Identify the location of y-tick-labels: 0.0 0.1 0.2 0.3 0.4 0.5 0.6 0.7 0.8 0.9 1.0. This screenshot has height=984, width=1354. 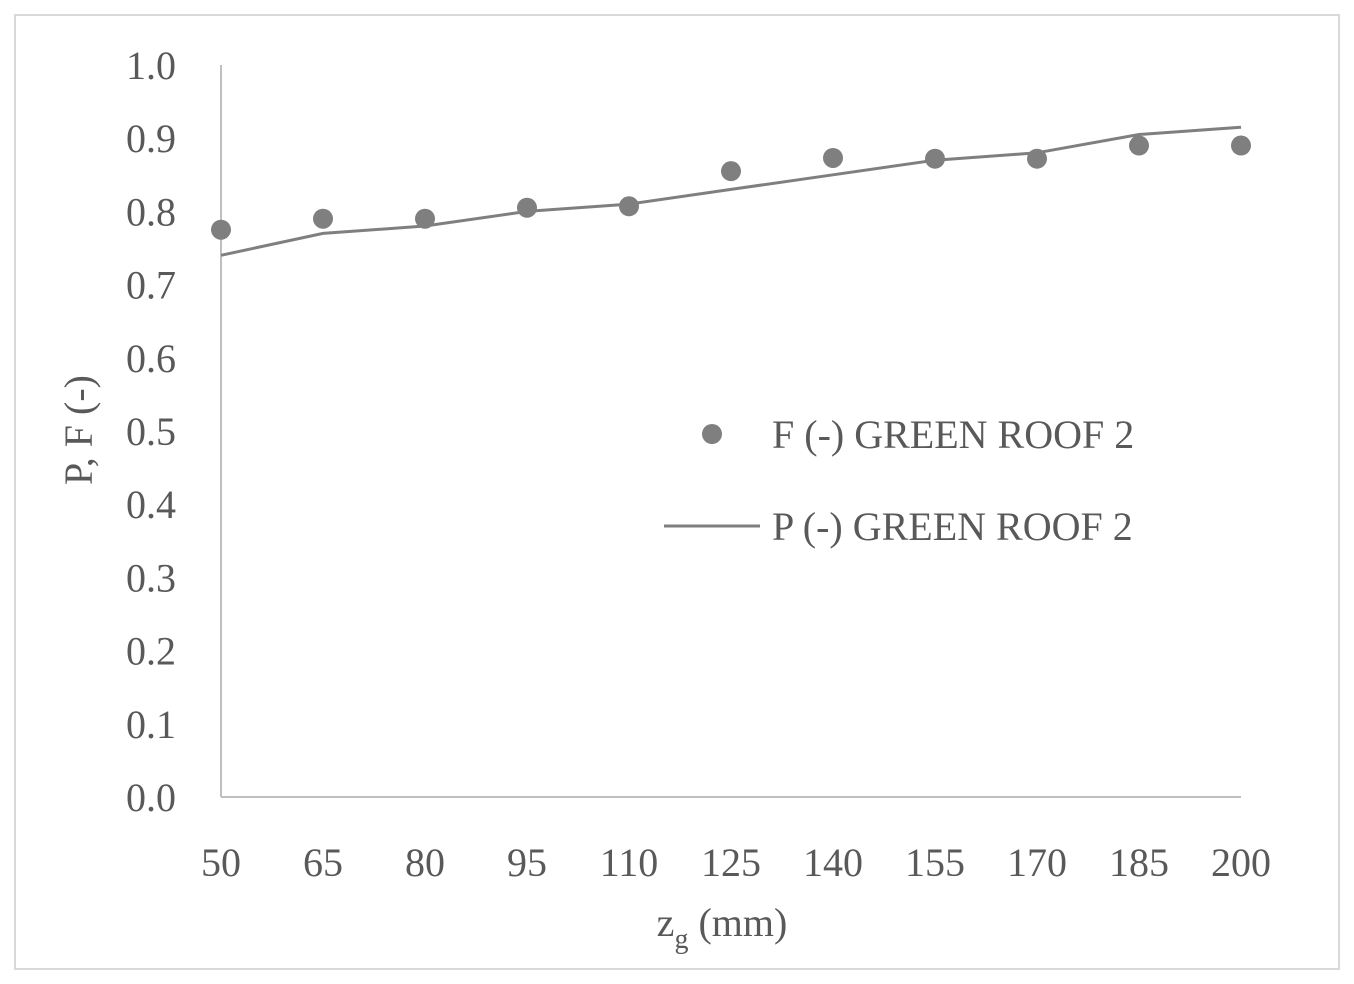
(151, 431).